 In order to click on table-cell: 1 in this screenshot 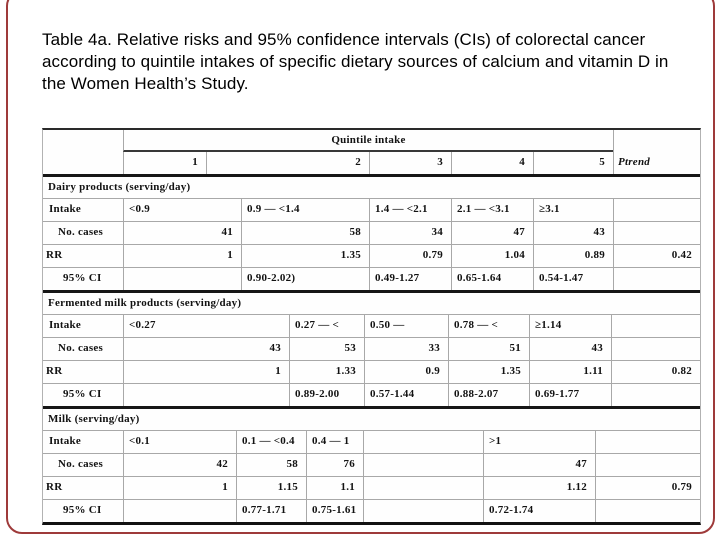, I will do `click(179, 488)`.